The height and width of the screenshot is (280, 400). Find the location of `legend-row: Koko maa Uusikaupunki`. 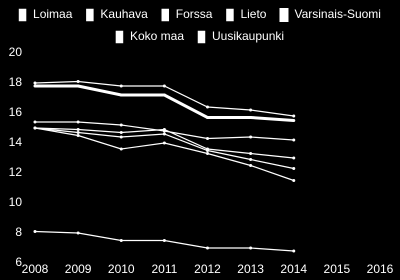

legend-row: Koko maa Uusikaupunki is located at coordinates (199, 36).